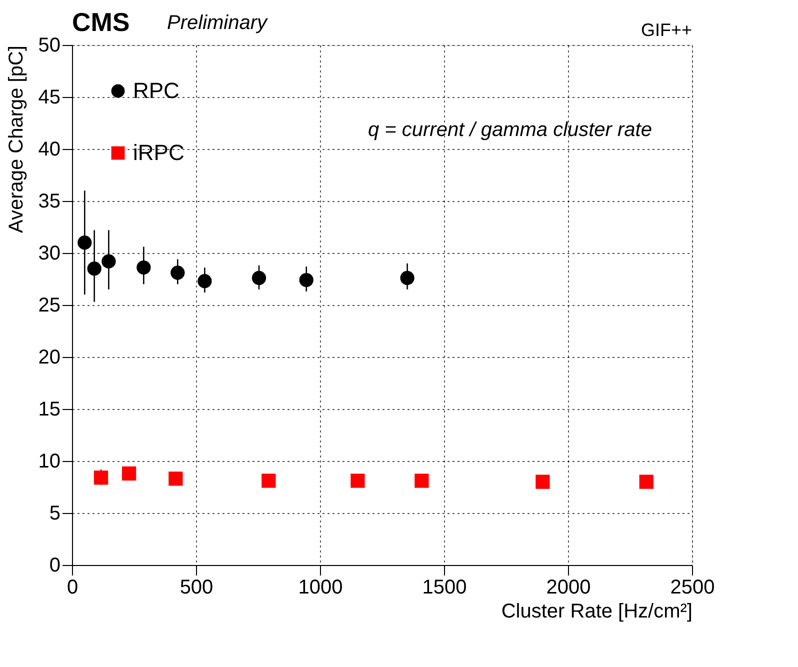  I want to click on text: Preliminary, so click(217, 23).